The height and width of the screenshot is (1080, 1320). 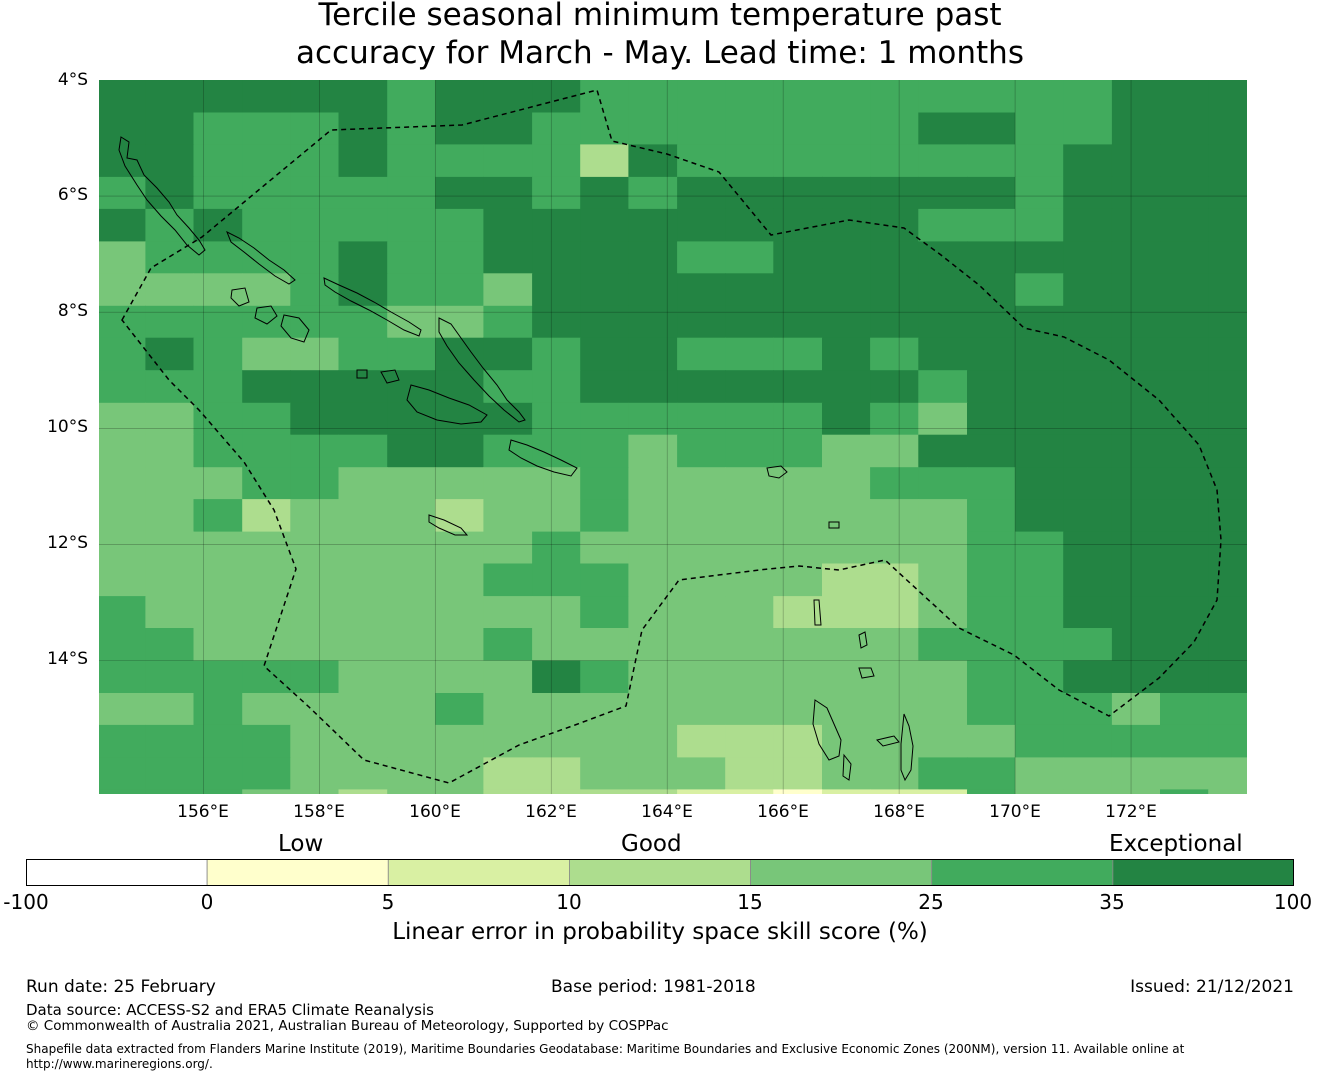 What do you see at coordinates (72, 80) in the screenshot?
I see `lat-label-4s: 4°S` at bounding box center [72, 80].